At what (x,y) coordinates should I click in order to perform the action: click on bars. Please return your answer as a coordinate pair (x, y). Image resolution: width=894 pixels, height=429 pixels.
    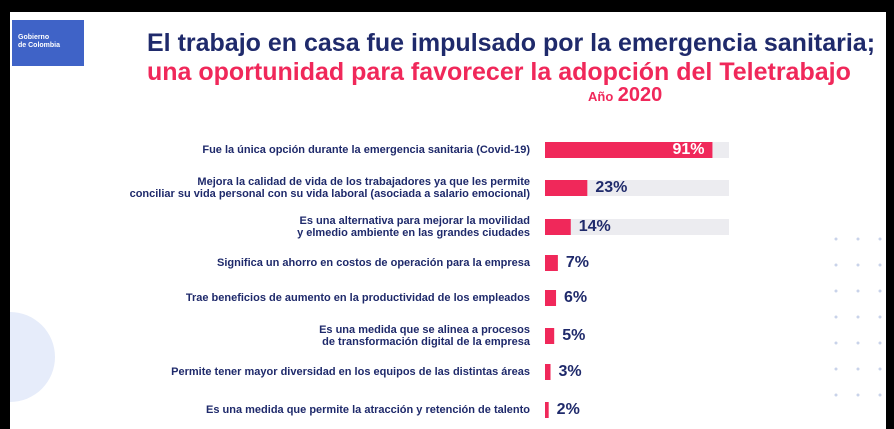
    Looking at the image, I should click on (637, 280).